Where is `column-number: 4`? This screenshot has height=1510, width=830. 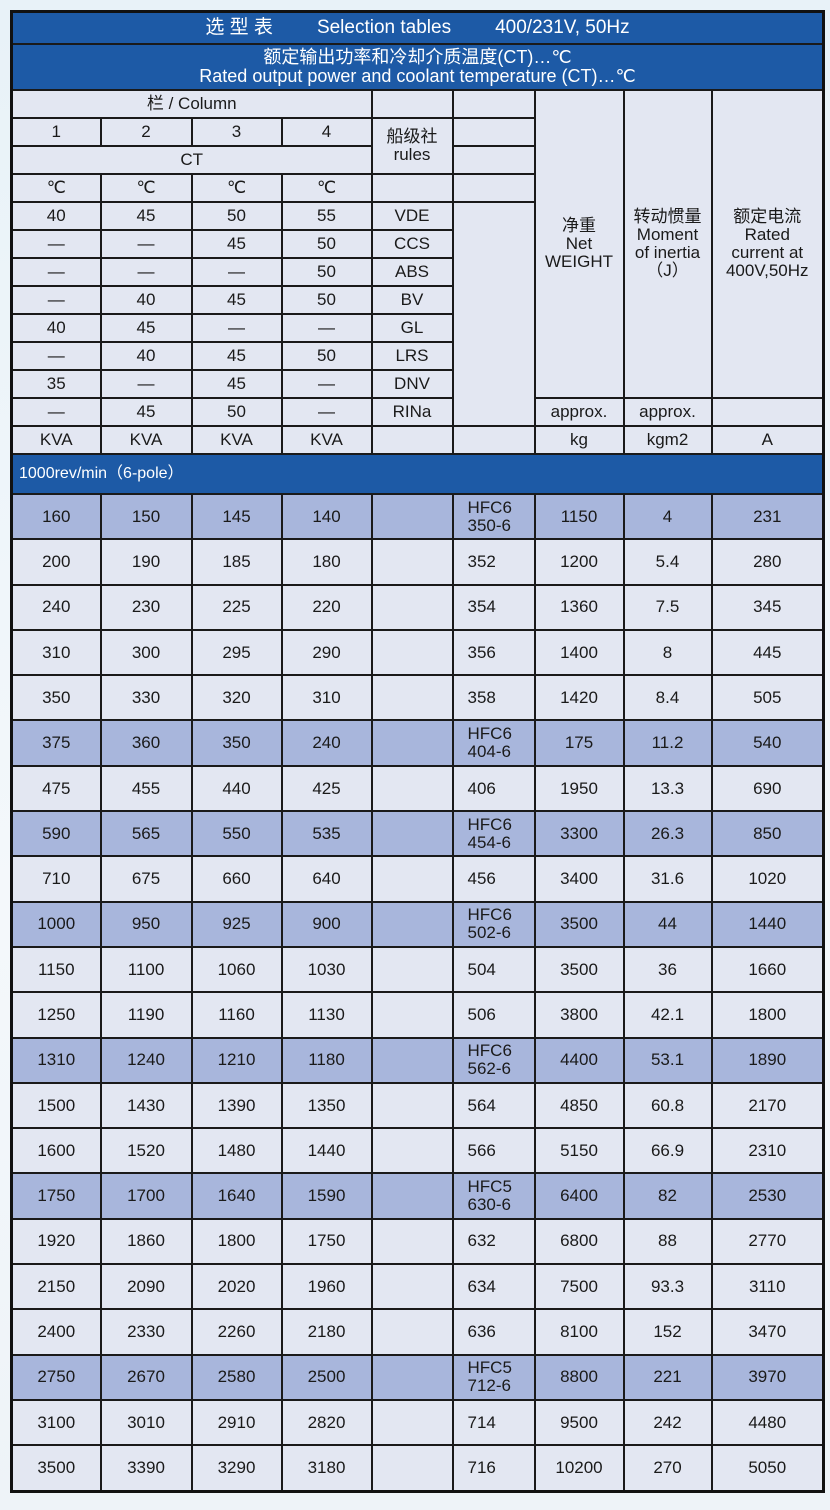
column-number: 4 is located at coordinates (326, 132).